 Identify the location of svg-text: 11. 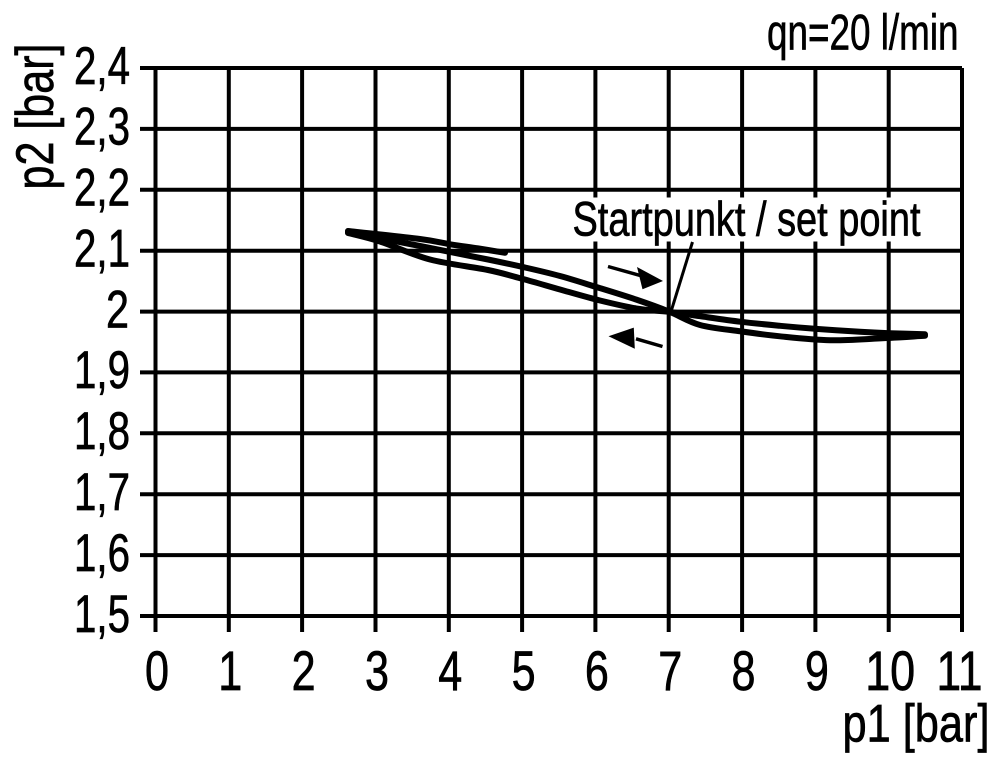
(960, 670).